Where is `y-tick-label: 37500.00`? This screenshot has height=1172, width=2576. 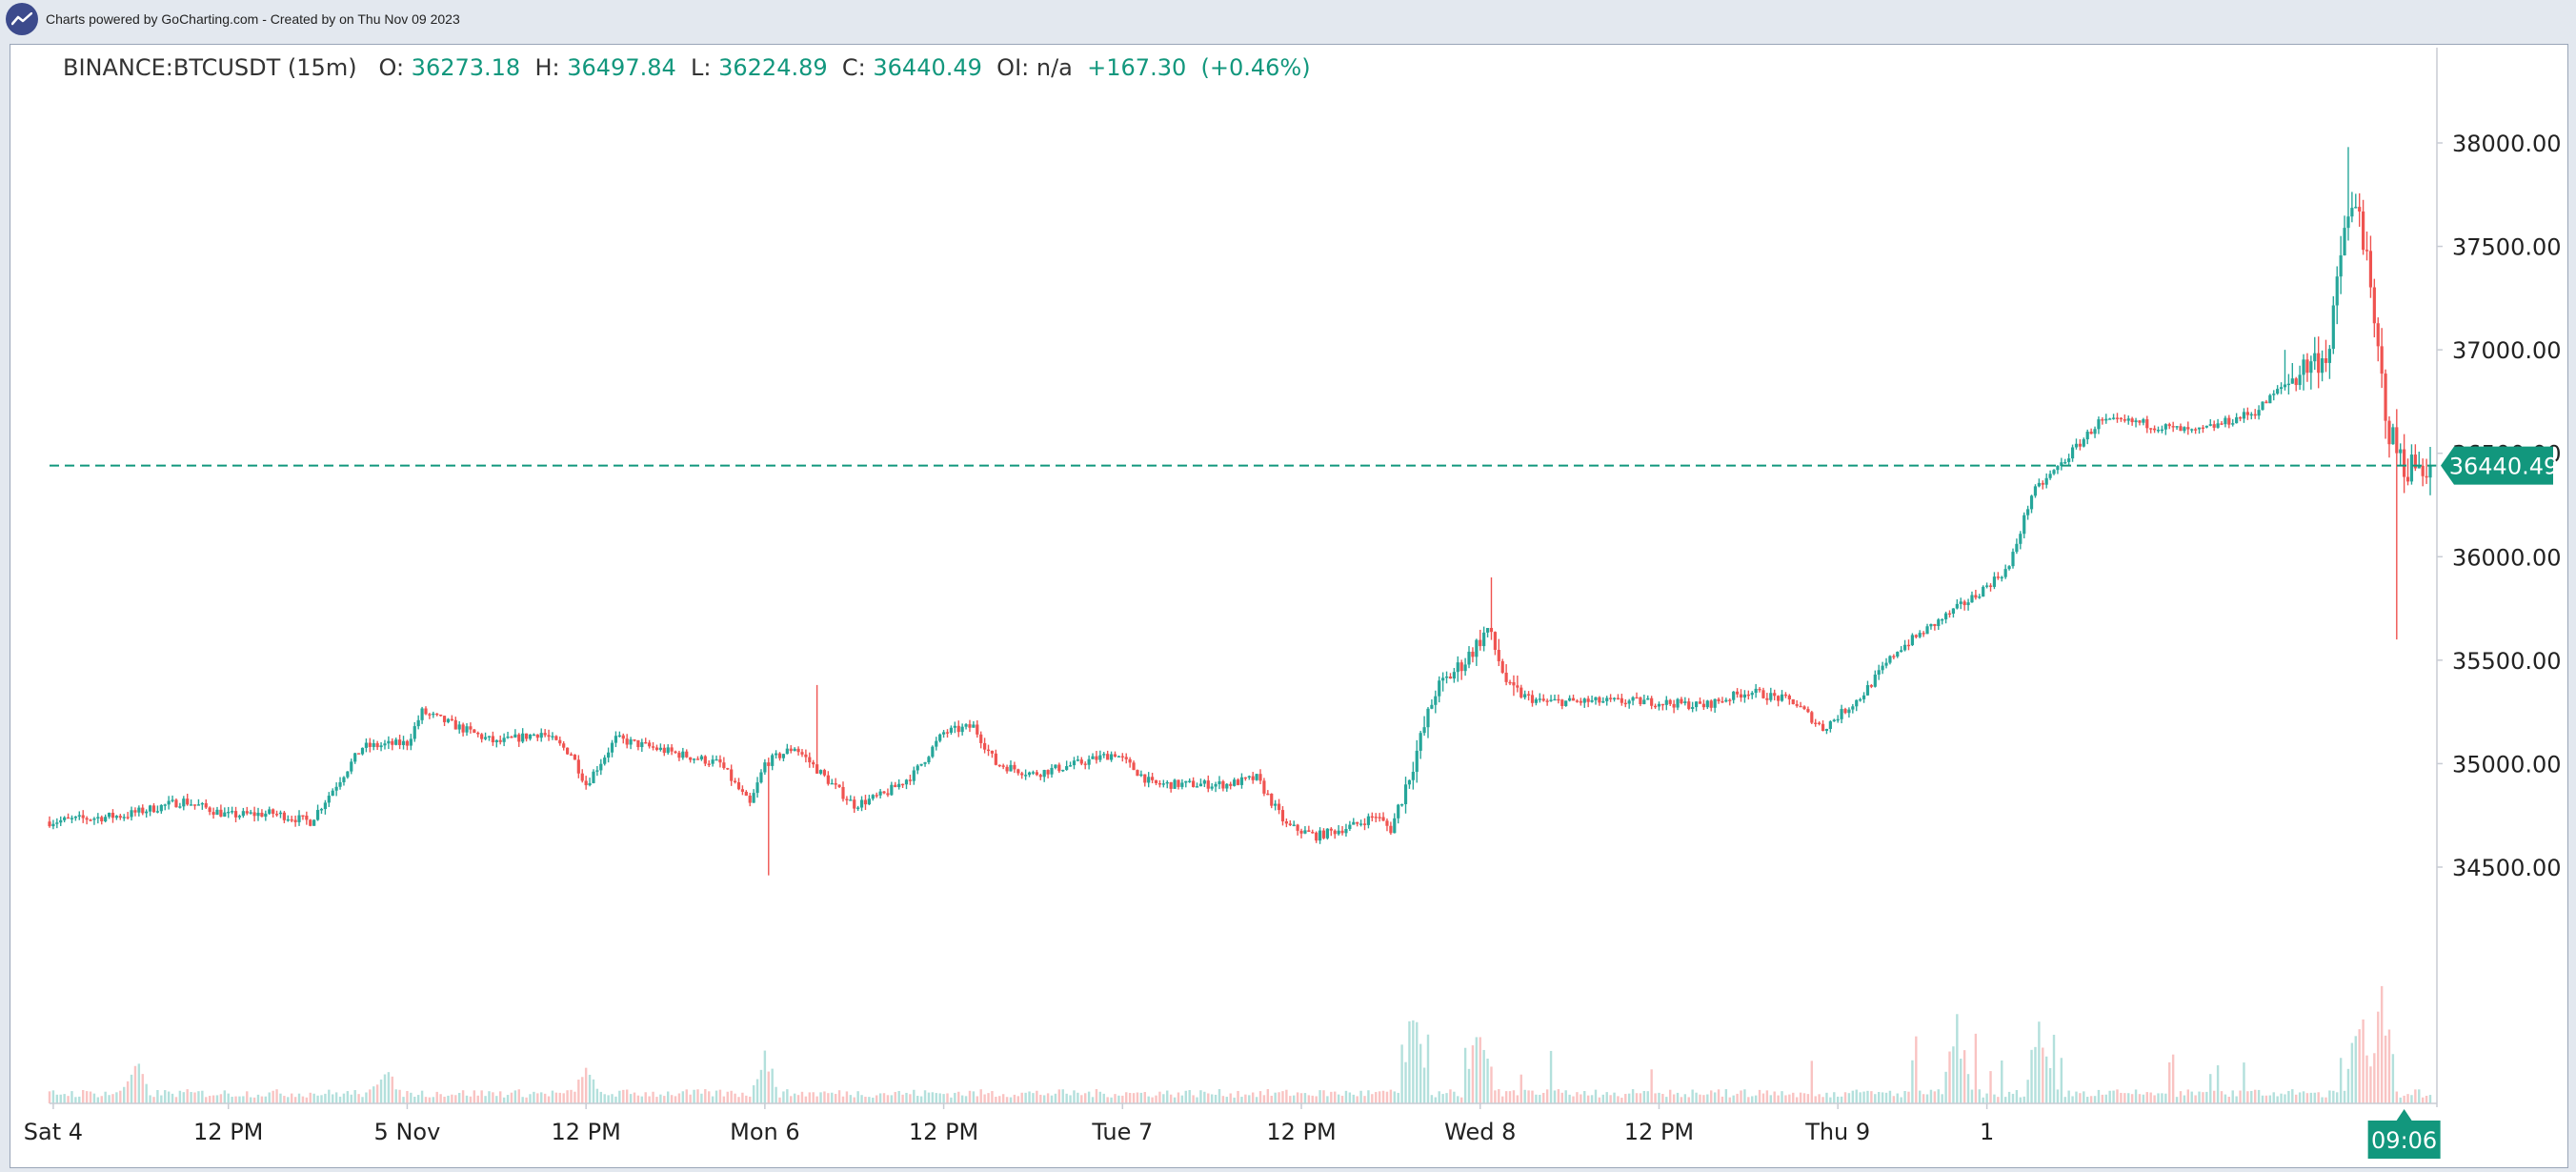
y-tick-label: 37500.00 is located at coordinates (2507, 247).